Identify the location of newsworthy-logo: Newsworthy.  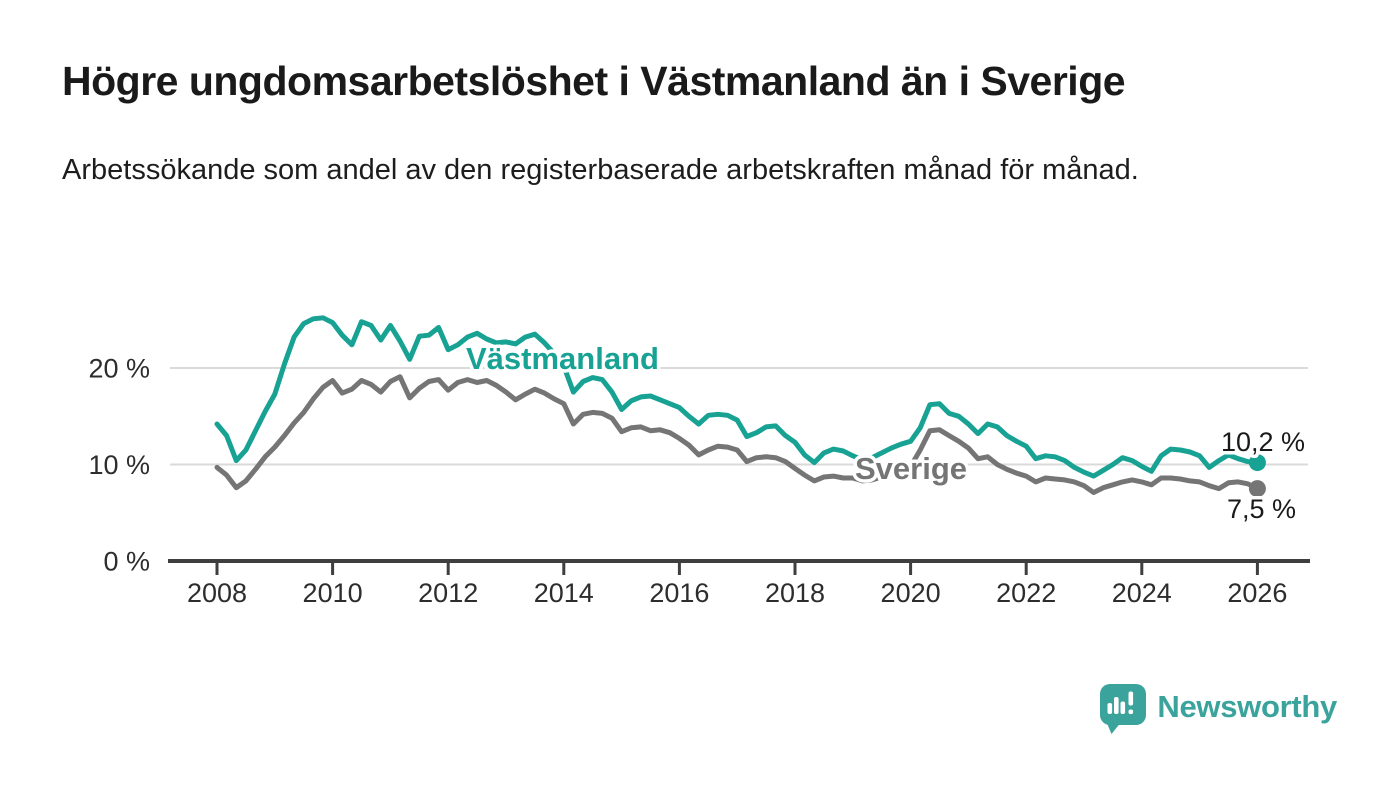
(1218, 709).